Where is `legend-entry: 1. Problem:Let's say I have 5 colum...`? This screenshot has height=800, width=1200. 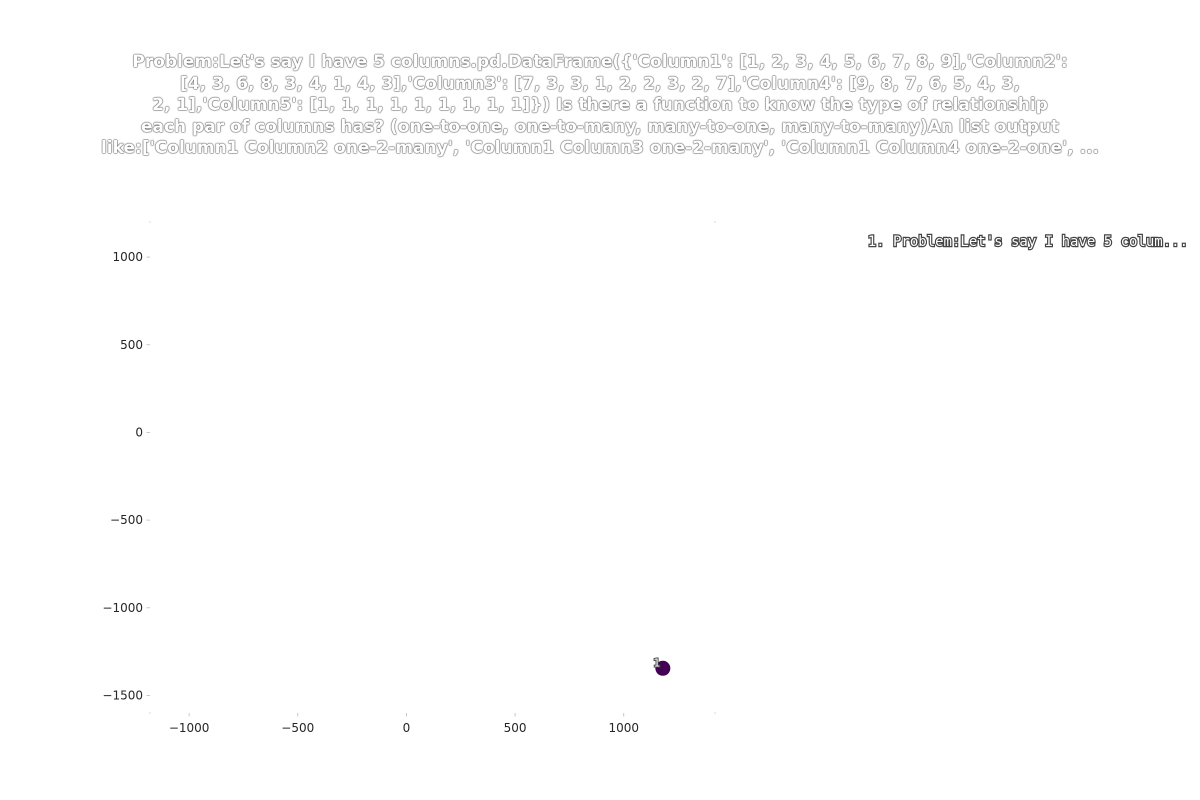
legend-entry: 1. Problem:Let's say I have 5 colum... is located at coordinates (1028, 242).